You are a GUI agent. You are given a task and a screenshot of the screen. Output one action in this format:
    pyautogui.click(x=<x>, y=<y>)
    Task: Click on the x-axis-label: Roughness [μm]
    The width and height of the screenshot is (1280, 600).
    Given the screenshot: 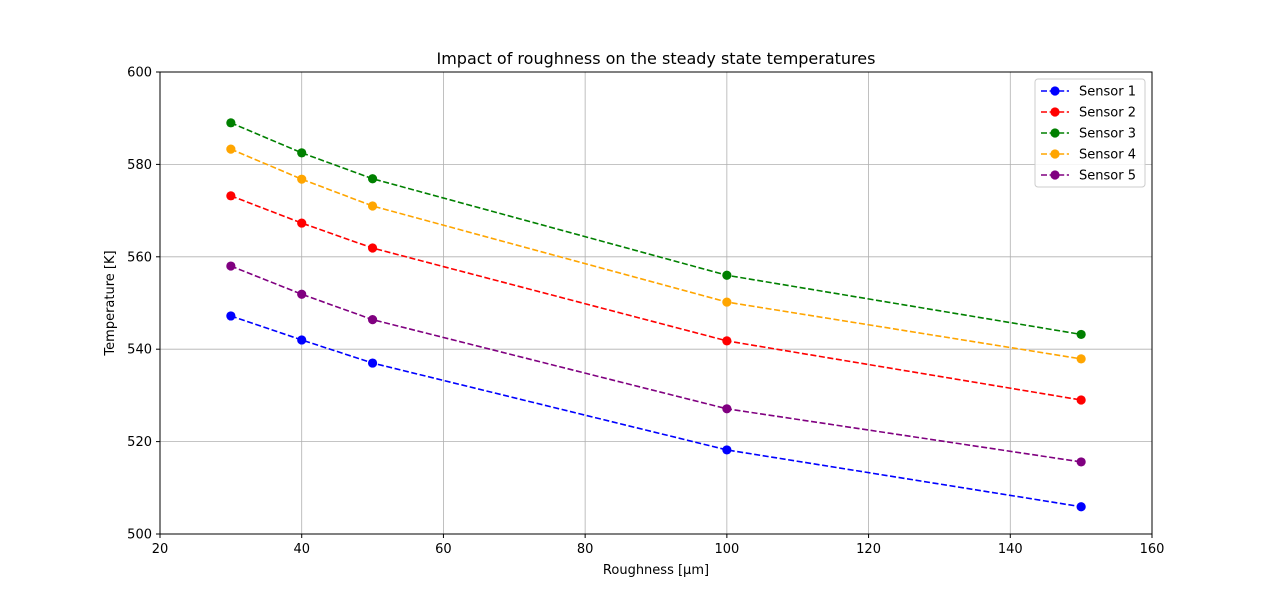 What is the action you would take?
    pyautogui.click(x=656, y=570)
    